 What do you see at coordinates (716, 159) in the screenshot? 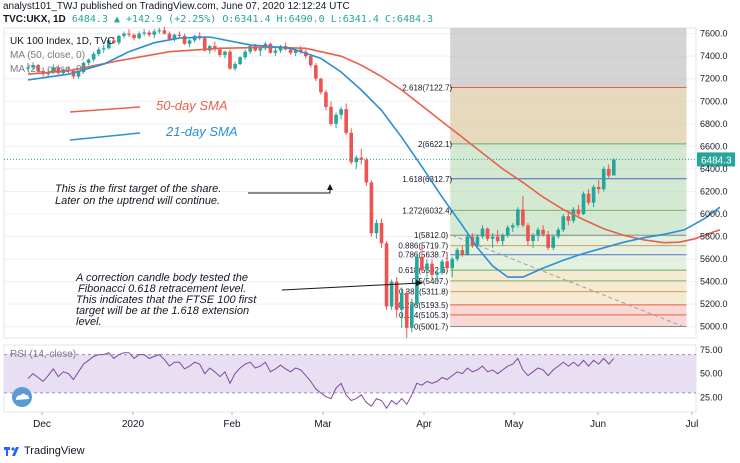
I see `last-price-tag` at bounding box center [716, 159].